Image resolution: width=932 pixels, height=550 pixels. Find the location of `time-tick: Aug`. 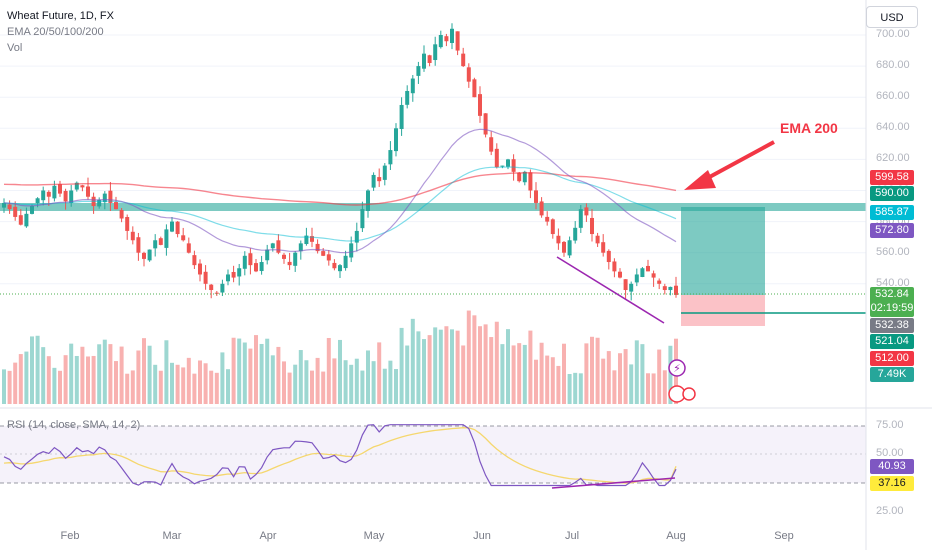

time-tick: Aug is located at coordinates (676, 536).